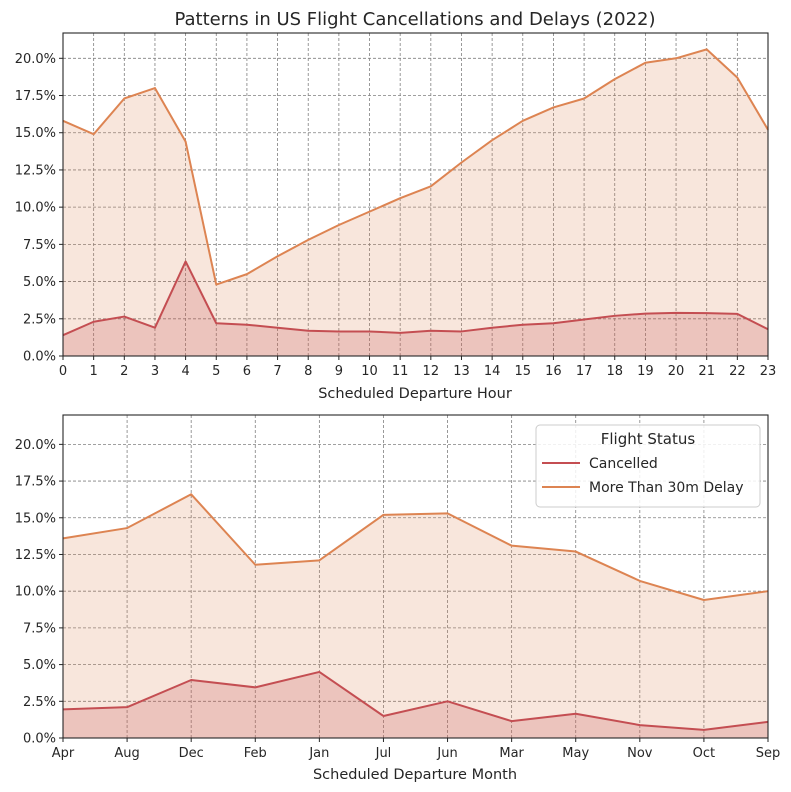 The width and height of the screenshot is (791, 792). What do you see at coordinates (666, 488) in the screenshot?
I see `legend-entry: More Than 30m Delay` at bounding box center [666, 488].